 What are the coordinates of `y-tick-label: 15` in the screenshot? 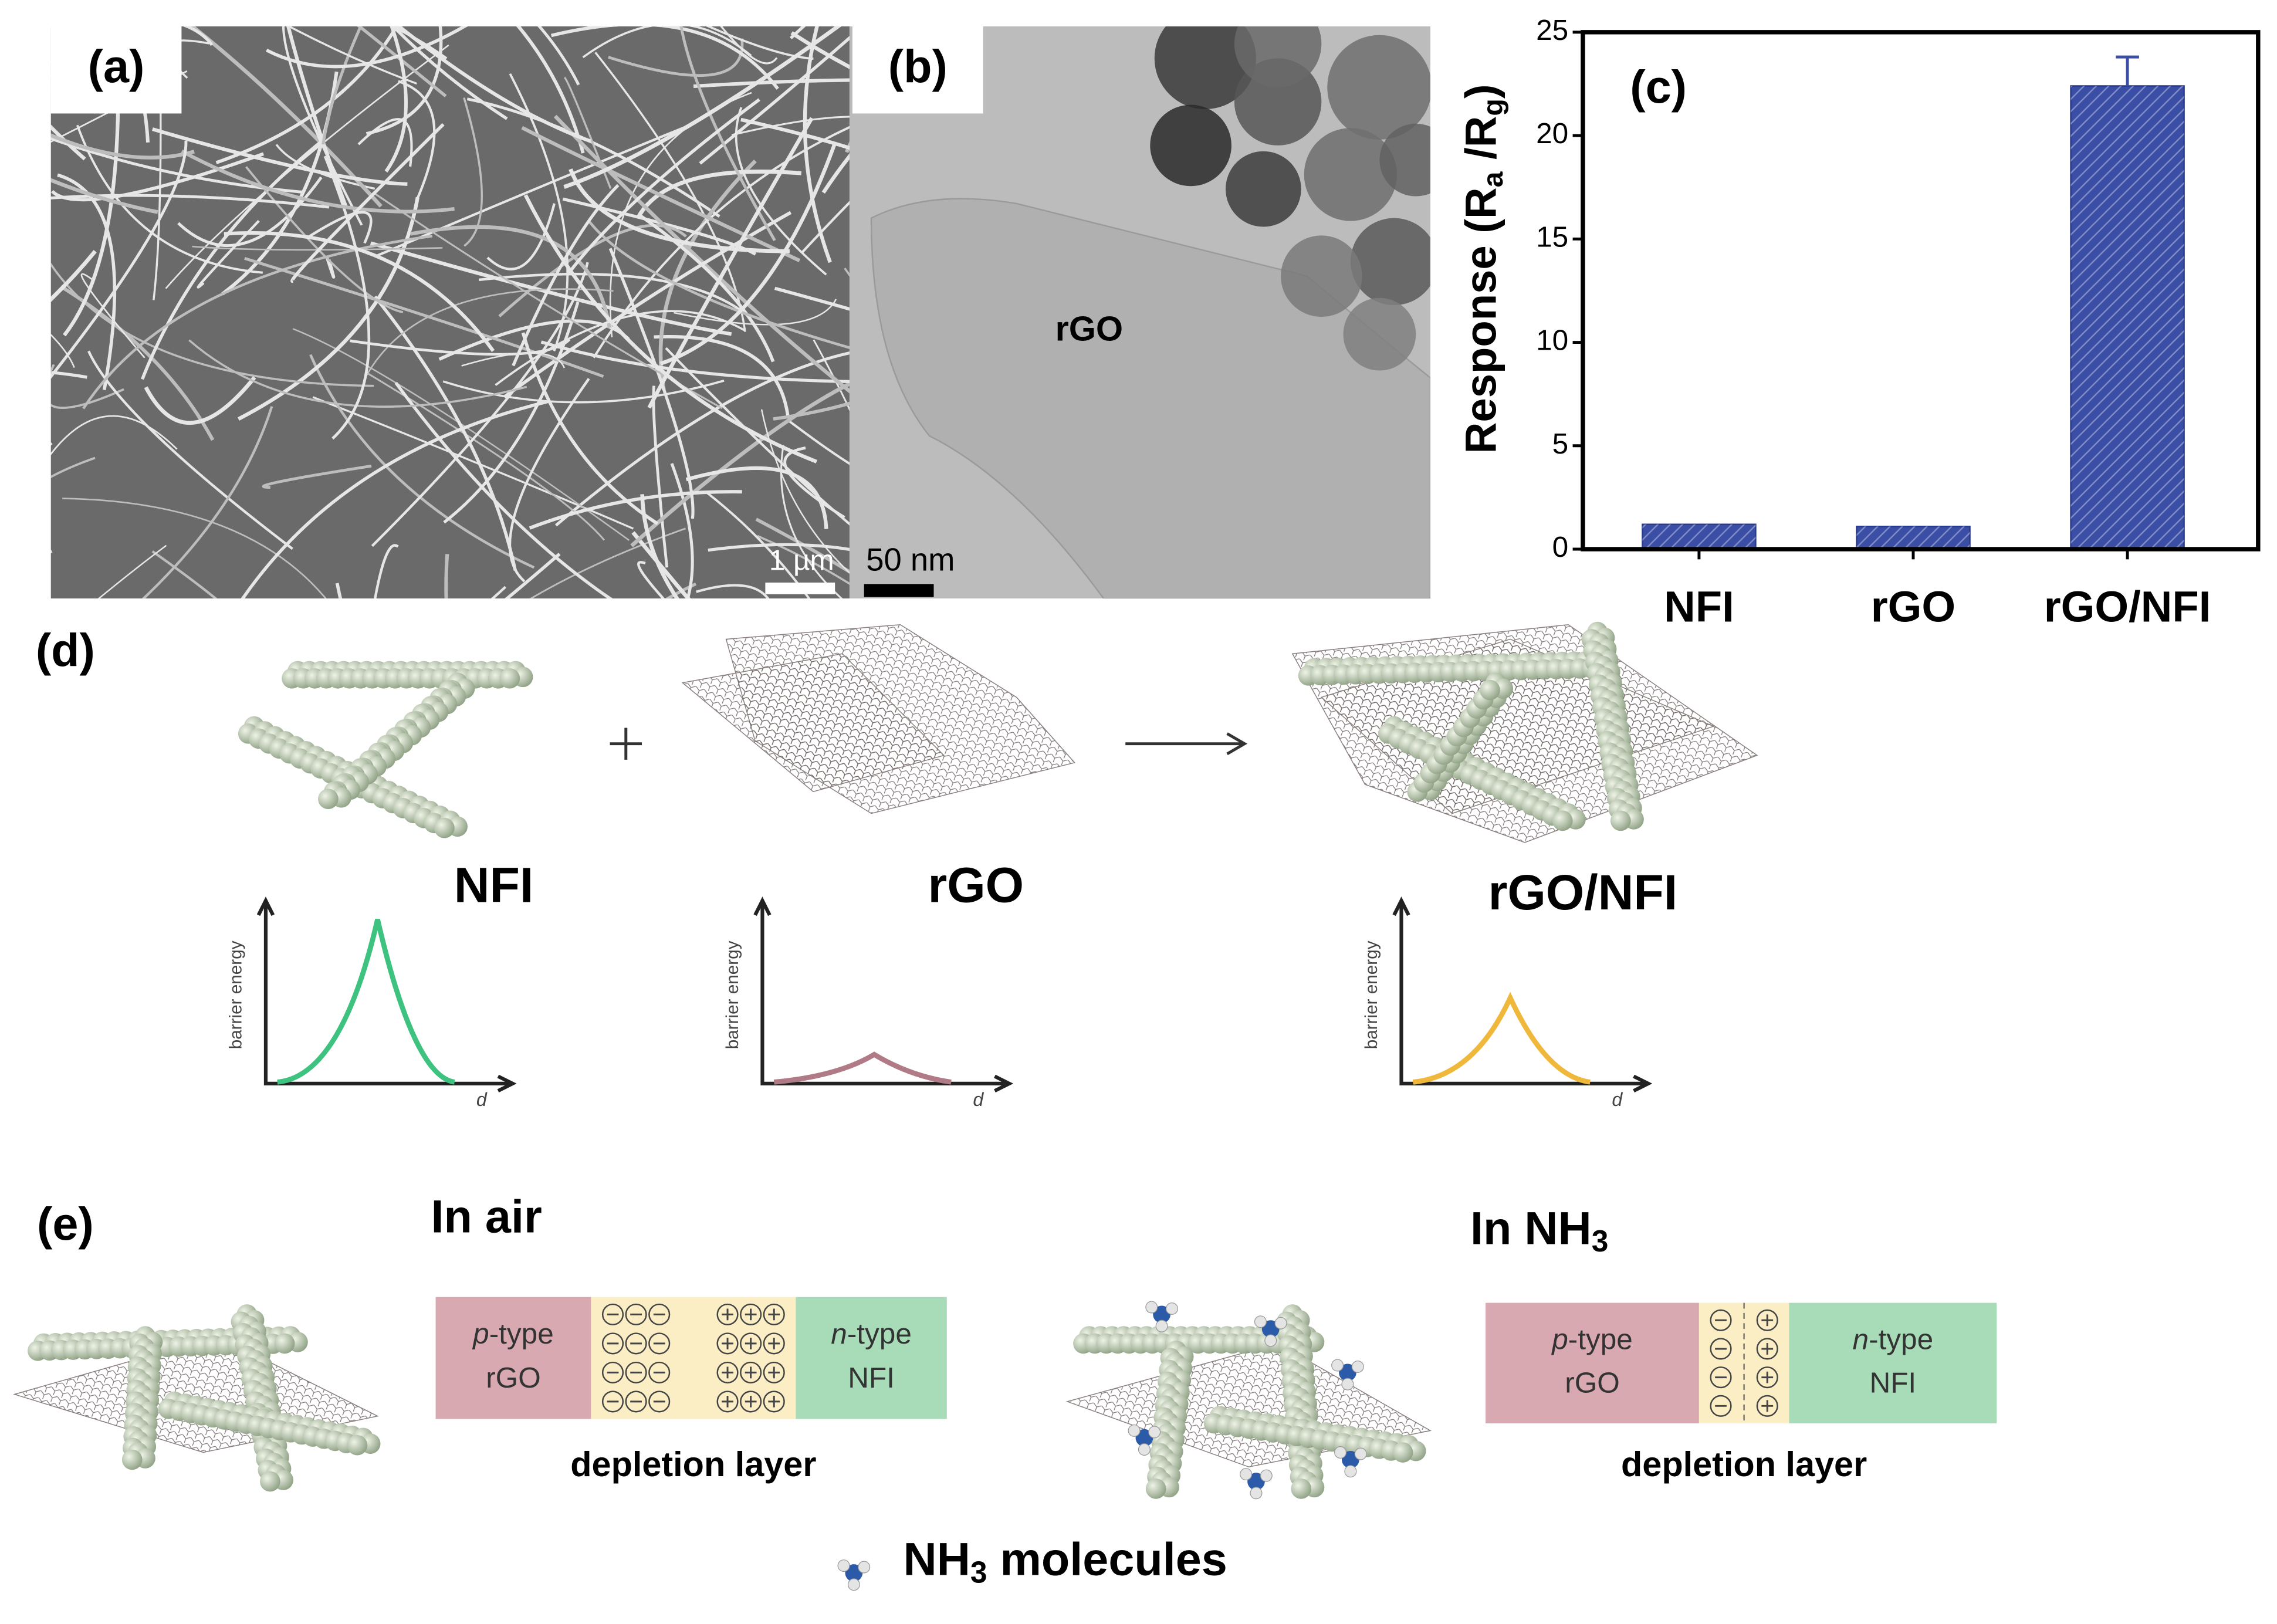 It's located at (1552, 237).